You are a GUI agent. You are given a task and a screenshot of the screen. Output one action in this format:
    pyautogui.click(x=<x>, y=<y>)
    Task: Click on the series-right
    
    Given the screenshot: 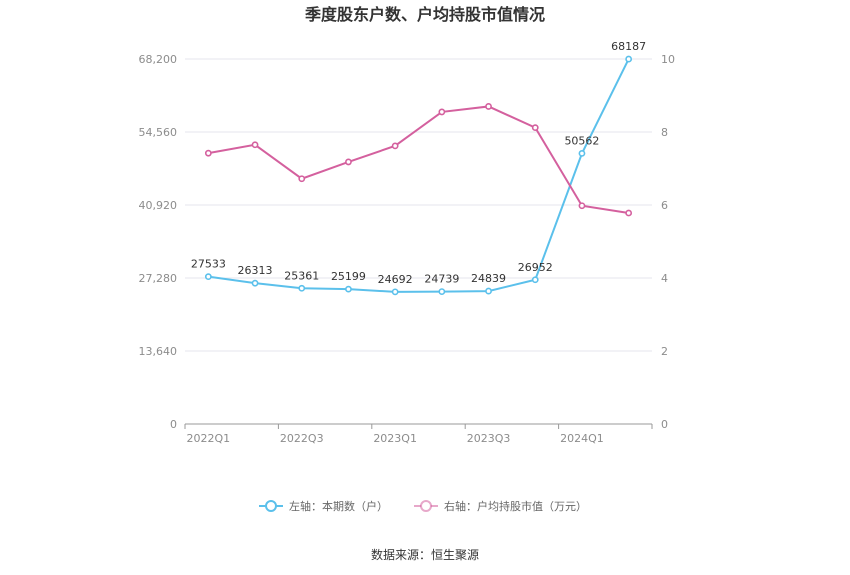 What is the action you would take?
    pyautogui.click(x=418, y=160)
    